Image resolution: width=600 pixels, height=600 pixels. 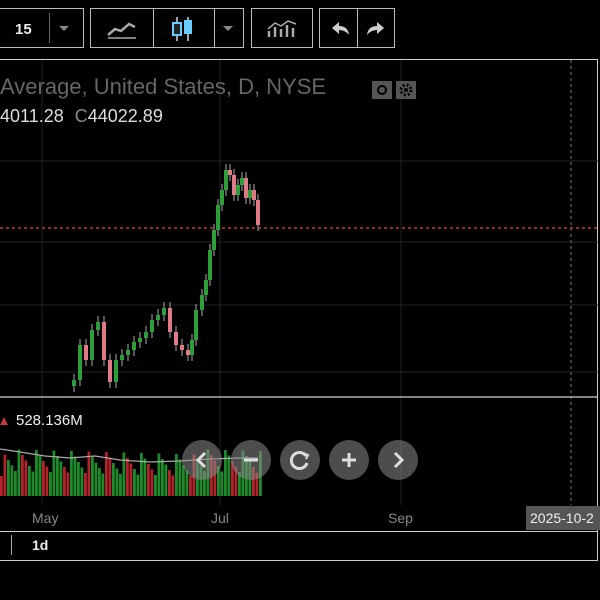 What do you see at coordinates (398, 460) in the screenshot?
I see `scroll-right-button` at bounding box center [398, 460].